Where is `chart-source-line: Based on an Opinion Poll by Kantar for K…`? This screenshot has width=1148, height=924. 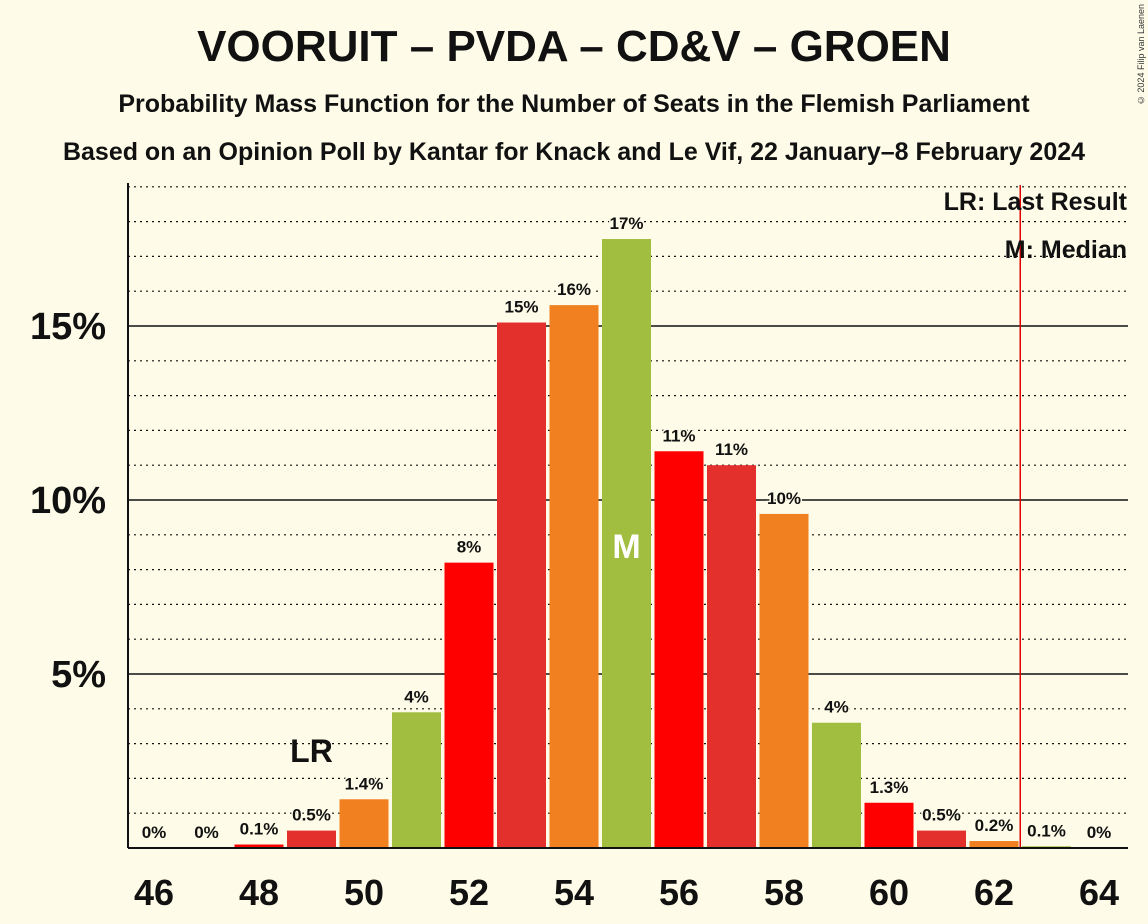
chart-source-line: Based on an Opinion Poll by Kantar for K… is located at coordinates (574, 152).